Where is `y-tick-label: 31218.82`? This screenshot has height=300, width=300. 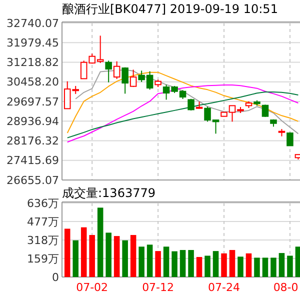
y-tick-label: 31218.82 is located at coordinates (32, 63).